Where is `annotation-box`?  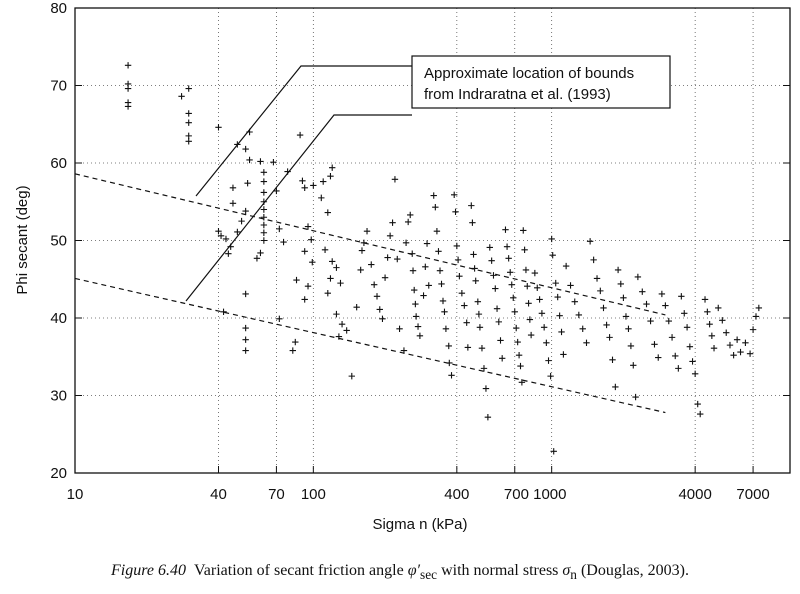 annotation-box is located at coordinates (541, 82).